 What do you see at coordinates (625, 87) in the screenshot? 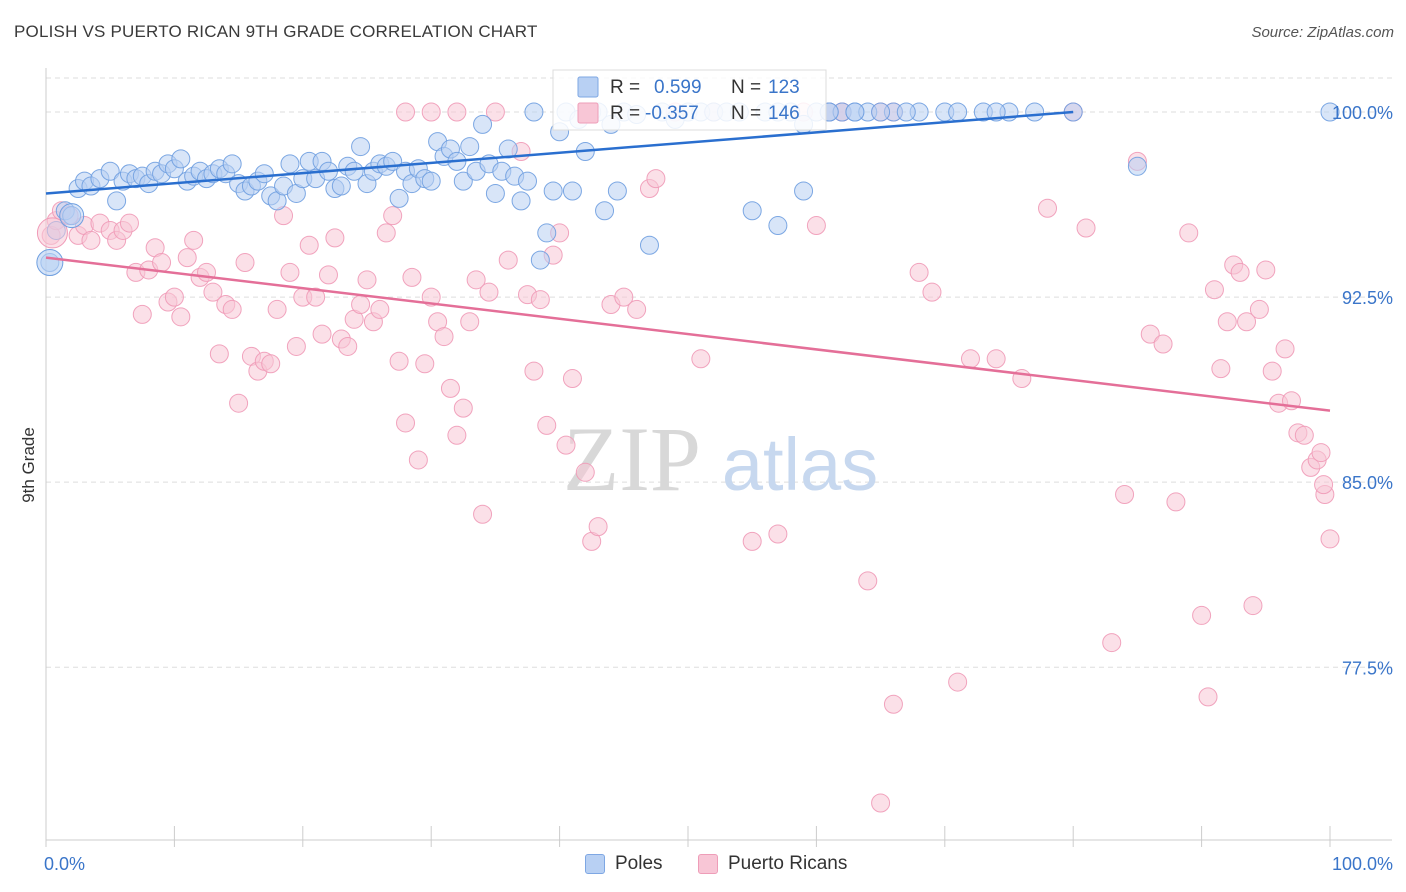
I see `stats-blue-r-label: R =` at bounding box center [625, 87].